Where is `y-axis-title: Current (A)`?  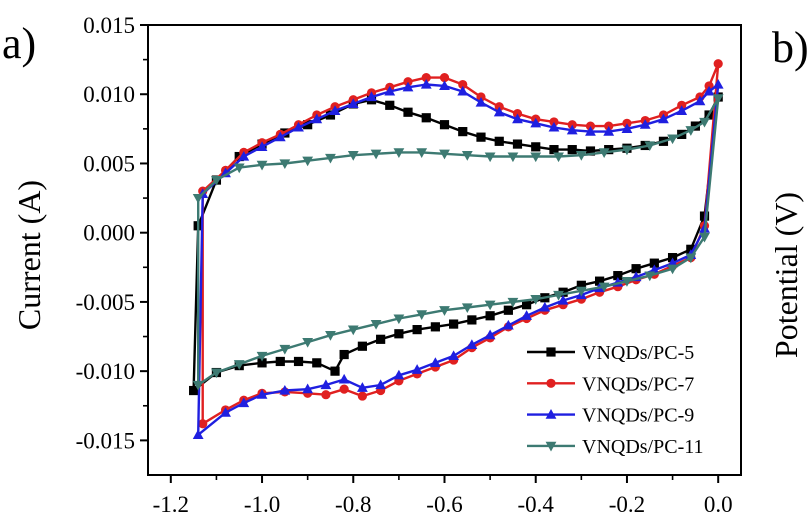 y-axis-title: Current (A) is located at coordinates (29, 255).